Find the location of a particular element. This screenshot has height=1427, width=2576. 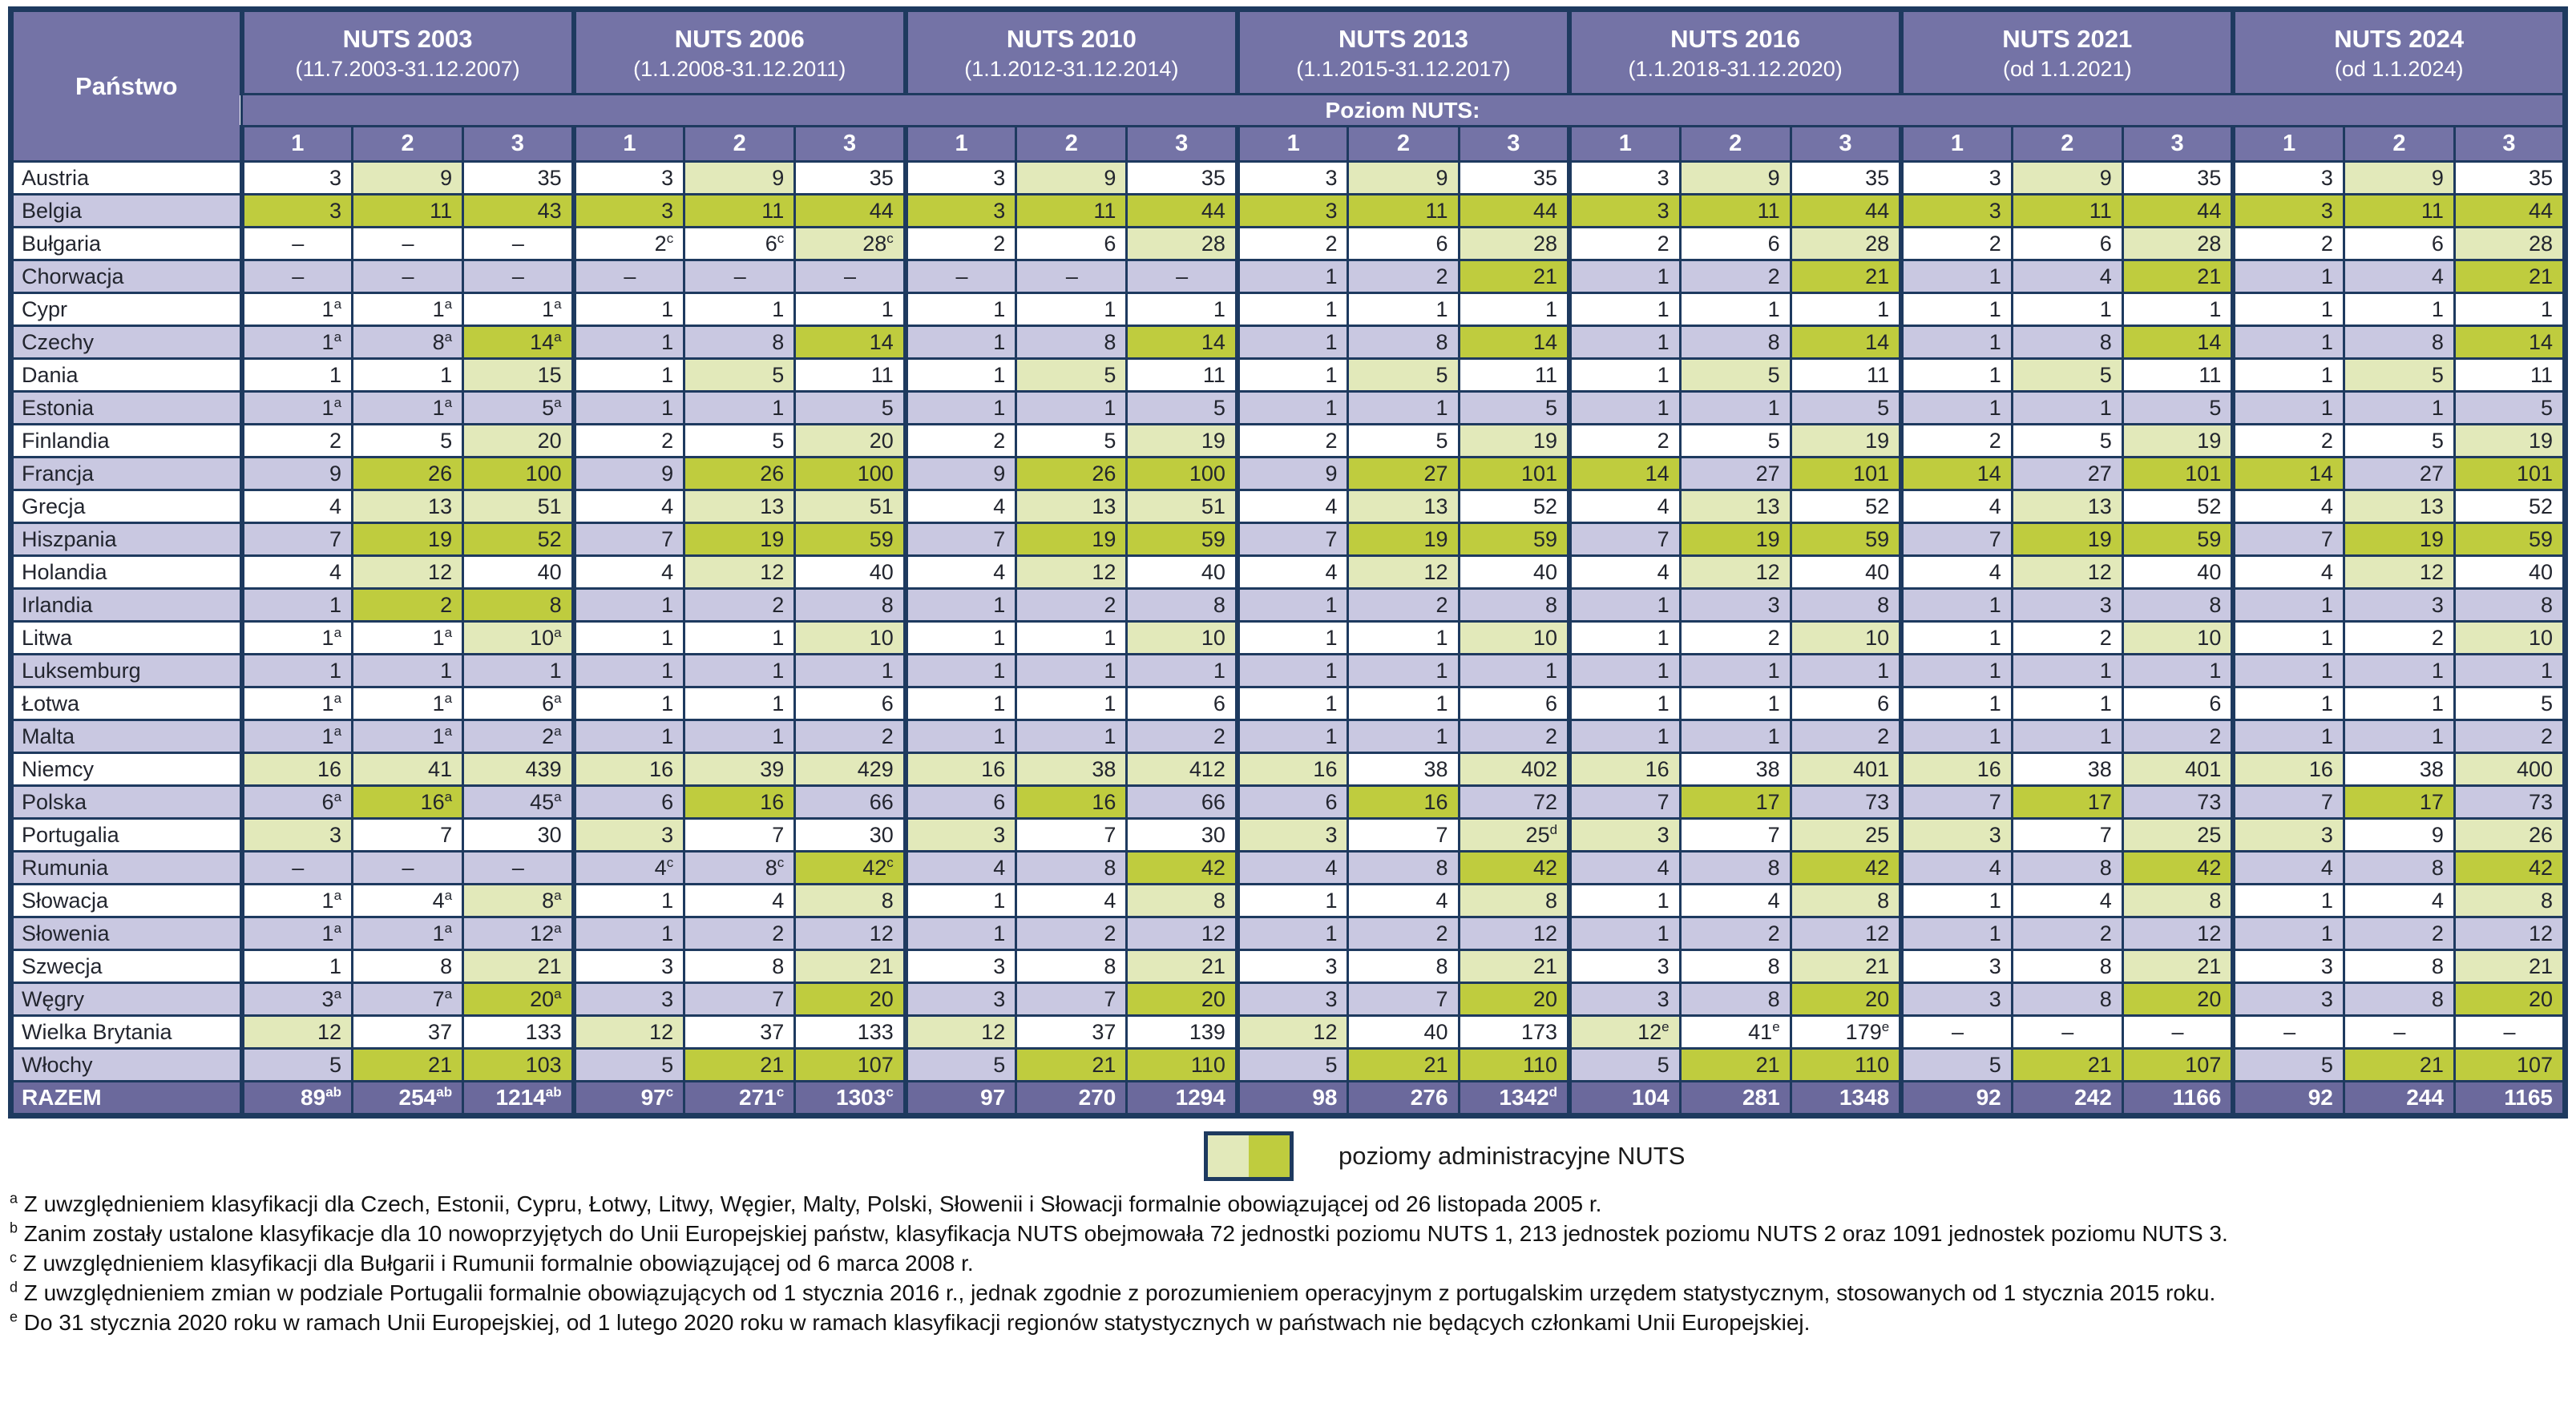

total-label: RAZEM is located at coordinates (126, 1098).